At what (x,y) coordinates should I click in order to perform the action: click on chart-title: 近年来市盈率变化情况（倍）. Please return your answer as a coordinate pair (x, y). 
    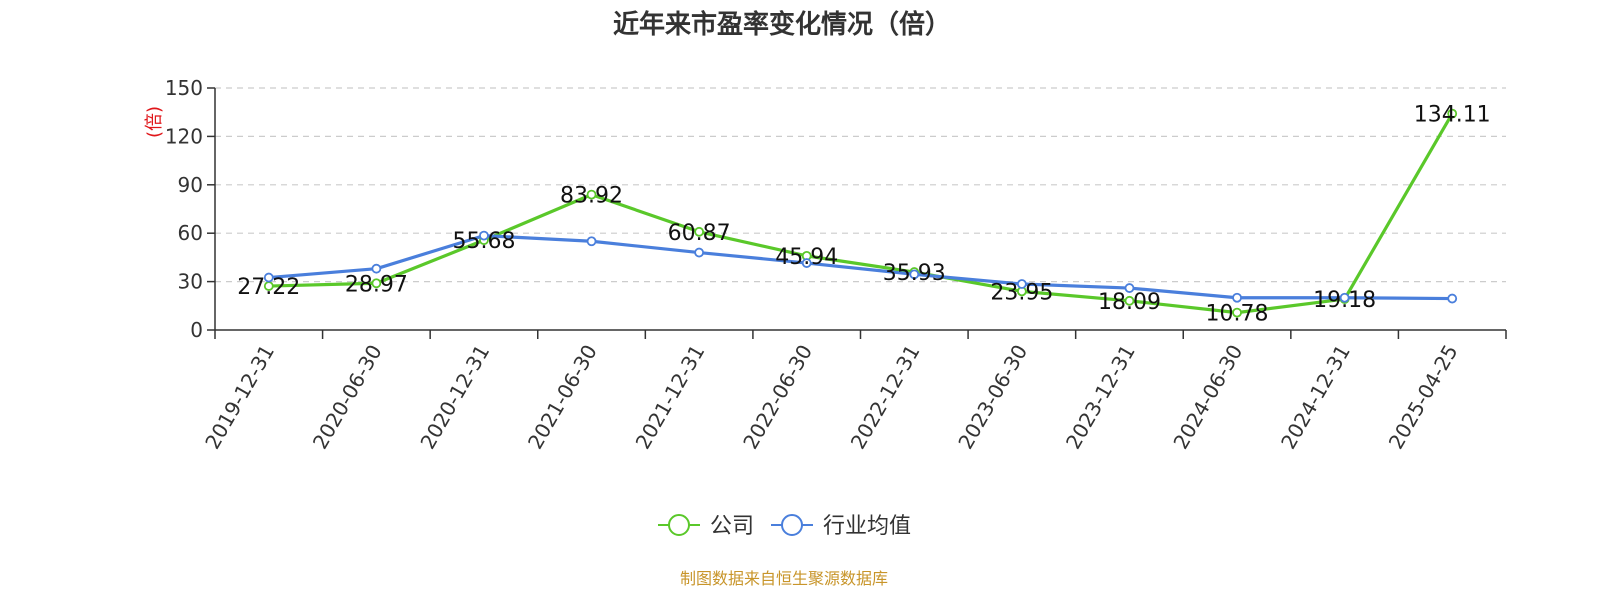
    Looking at the image, I should click on (782, 24).